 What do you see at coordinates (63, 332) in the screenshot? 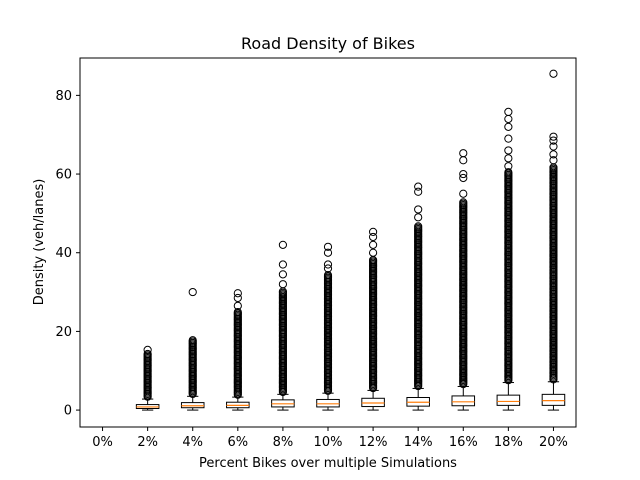
I see `y-tick-label: 20` at bounding box center [63, 332].